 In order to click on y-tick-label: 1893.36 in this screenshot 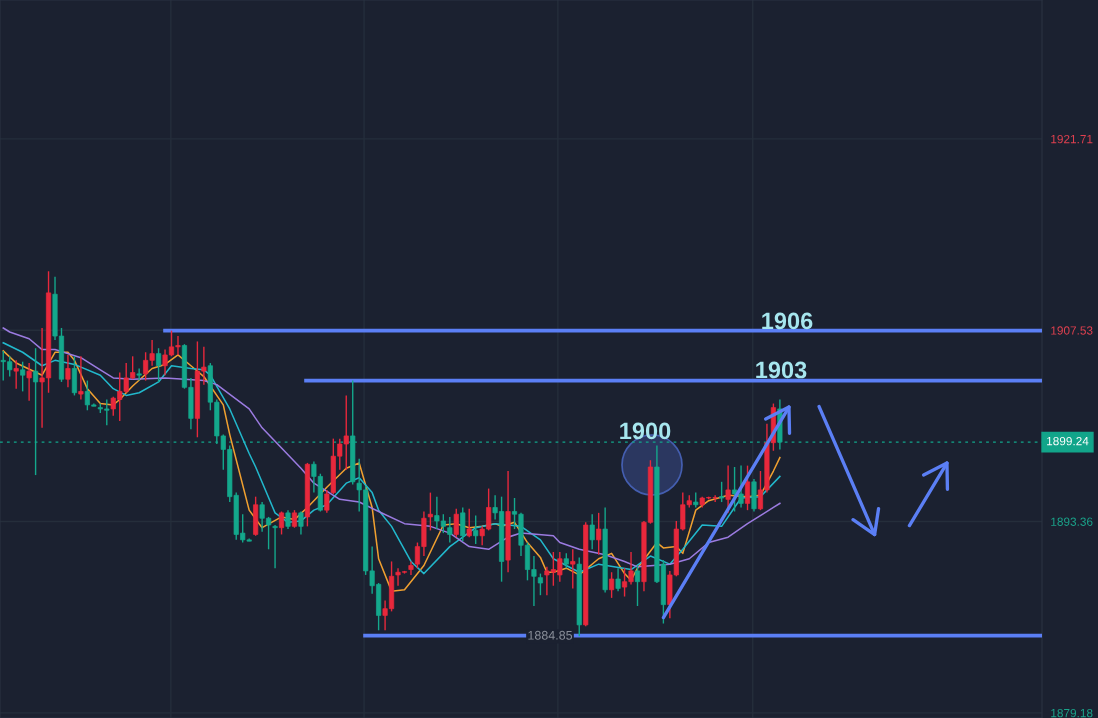, I will do `click(1072, 521)`.